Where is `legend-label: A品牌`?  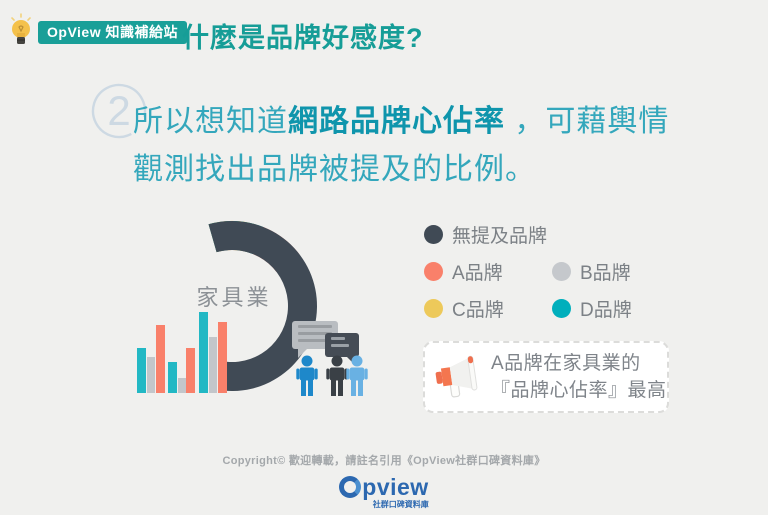
legend-label: A品牌 is located at coordinates (477, 273).